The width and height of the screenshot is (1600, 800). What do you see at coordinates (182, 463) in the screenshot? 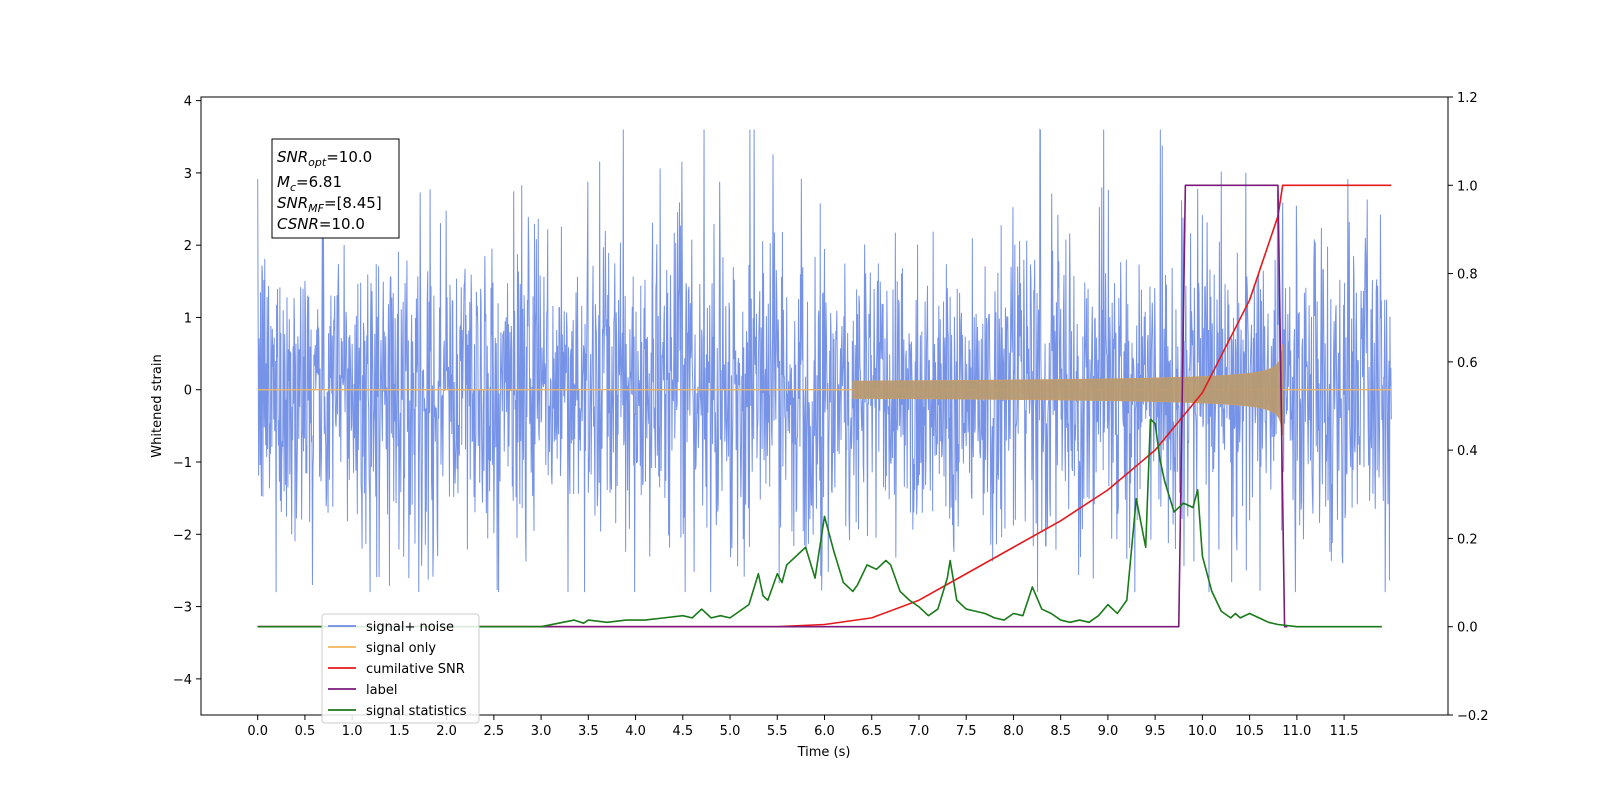
I see `left-y-tick-label: −1` at bounding box center [182, 463].